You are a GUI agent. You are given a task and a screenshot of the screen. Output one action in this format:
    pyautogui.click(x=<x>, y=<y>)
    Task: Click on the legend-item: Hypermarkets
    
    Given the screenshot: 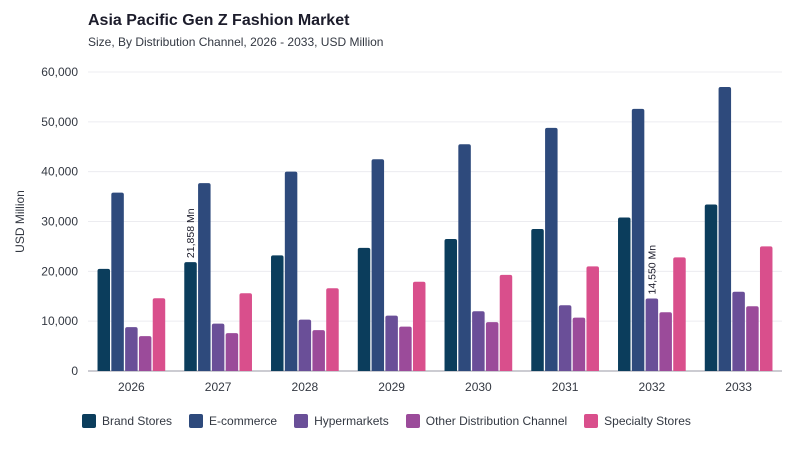 What is the action you would take?
    pyautogui.click(x=341, y=421)
    